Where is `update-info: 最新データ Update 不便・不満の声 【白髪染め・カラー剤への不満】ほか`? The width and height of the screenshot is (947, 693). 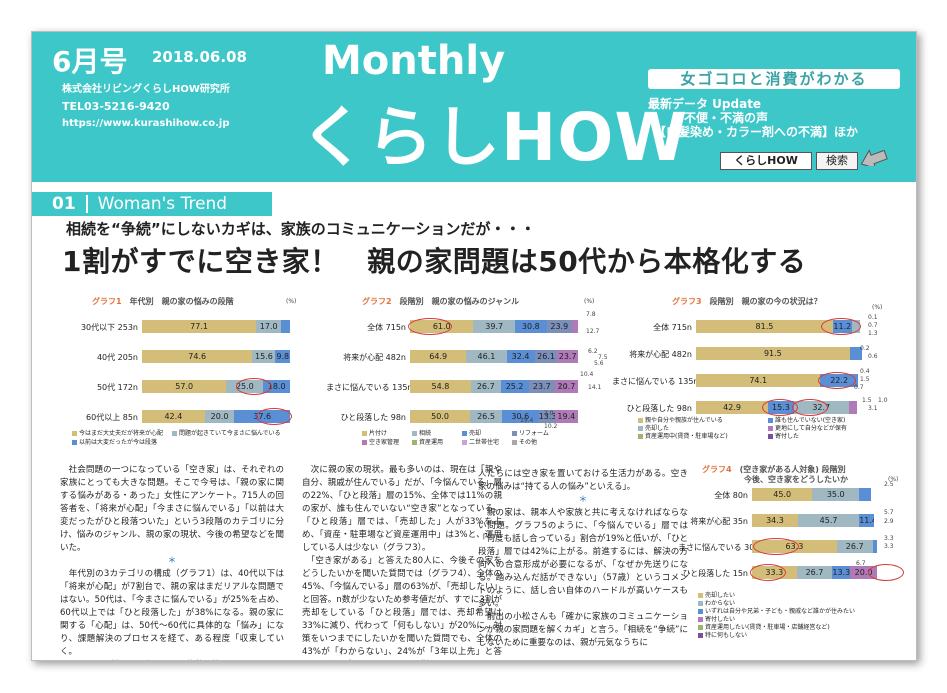 update-info: 最新データ Update 不便・不満の声 【白髪染め・カラー剤への不満】ほか is located at coordinates (753, 118).